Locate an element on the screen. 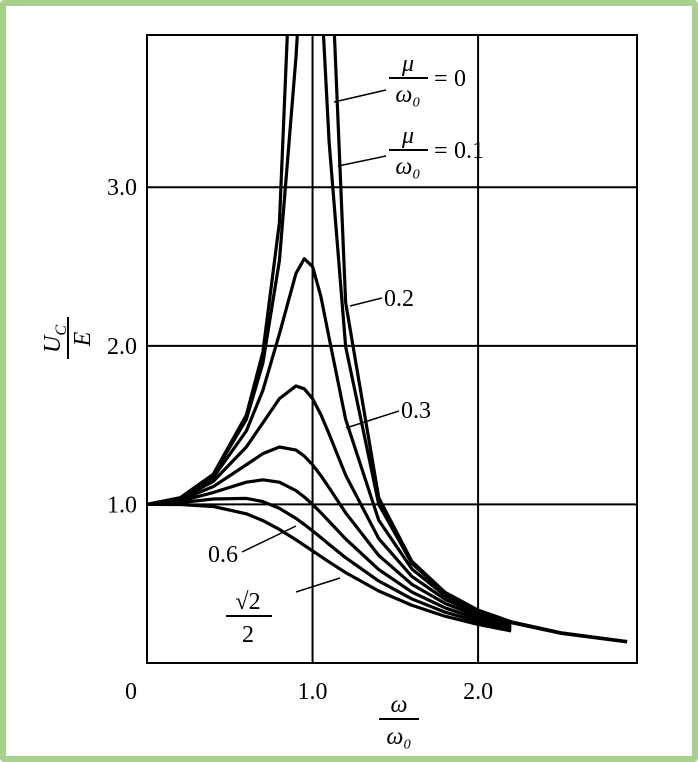  ann-den: 2 is located at coordinates (248, 635).